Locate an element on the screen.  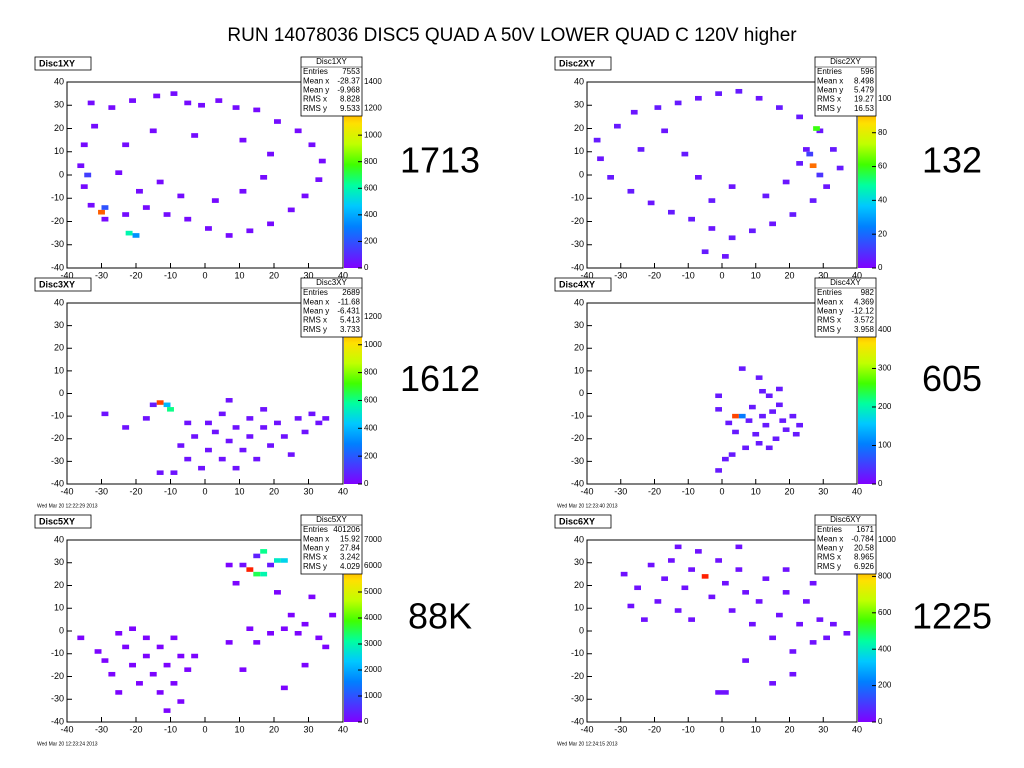
stats-title: Disc6XY is located at coordinates (845, 519).